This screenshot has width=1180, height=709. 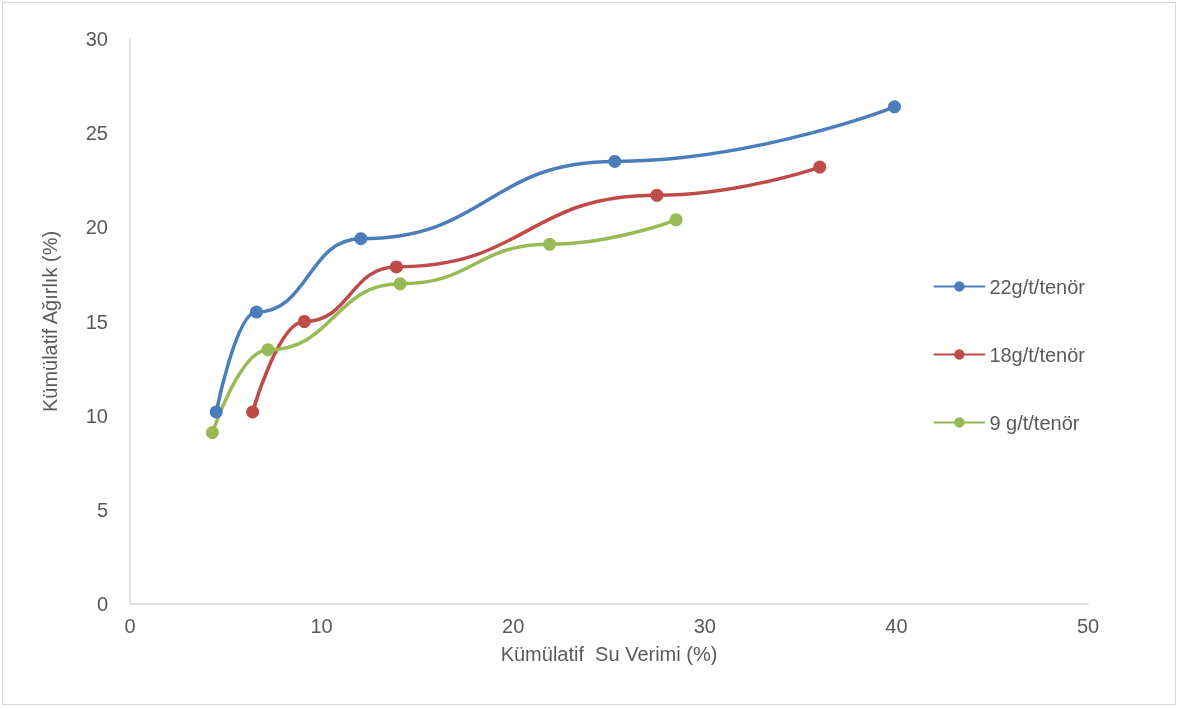 I want to click on y-tick-label: 30, so click(x=96, y=39).